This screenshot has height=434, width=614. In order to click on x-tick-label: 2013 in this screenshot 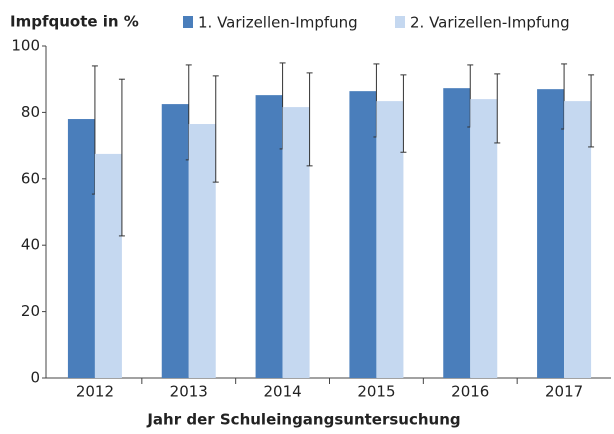, I will do `click(189, 392)`.